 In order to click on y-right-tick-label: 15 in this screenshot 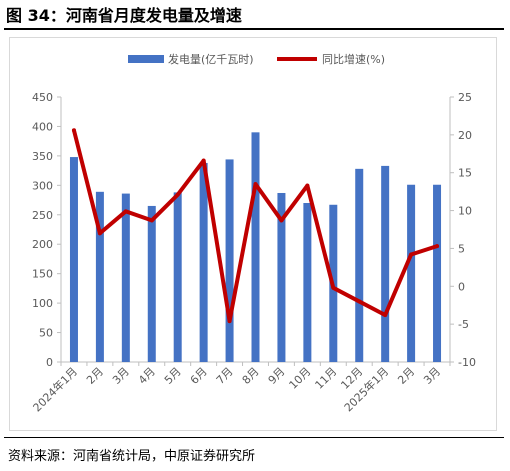, I will do `click(465, 173)`.